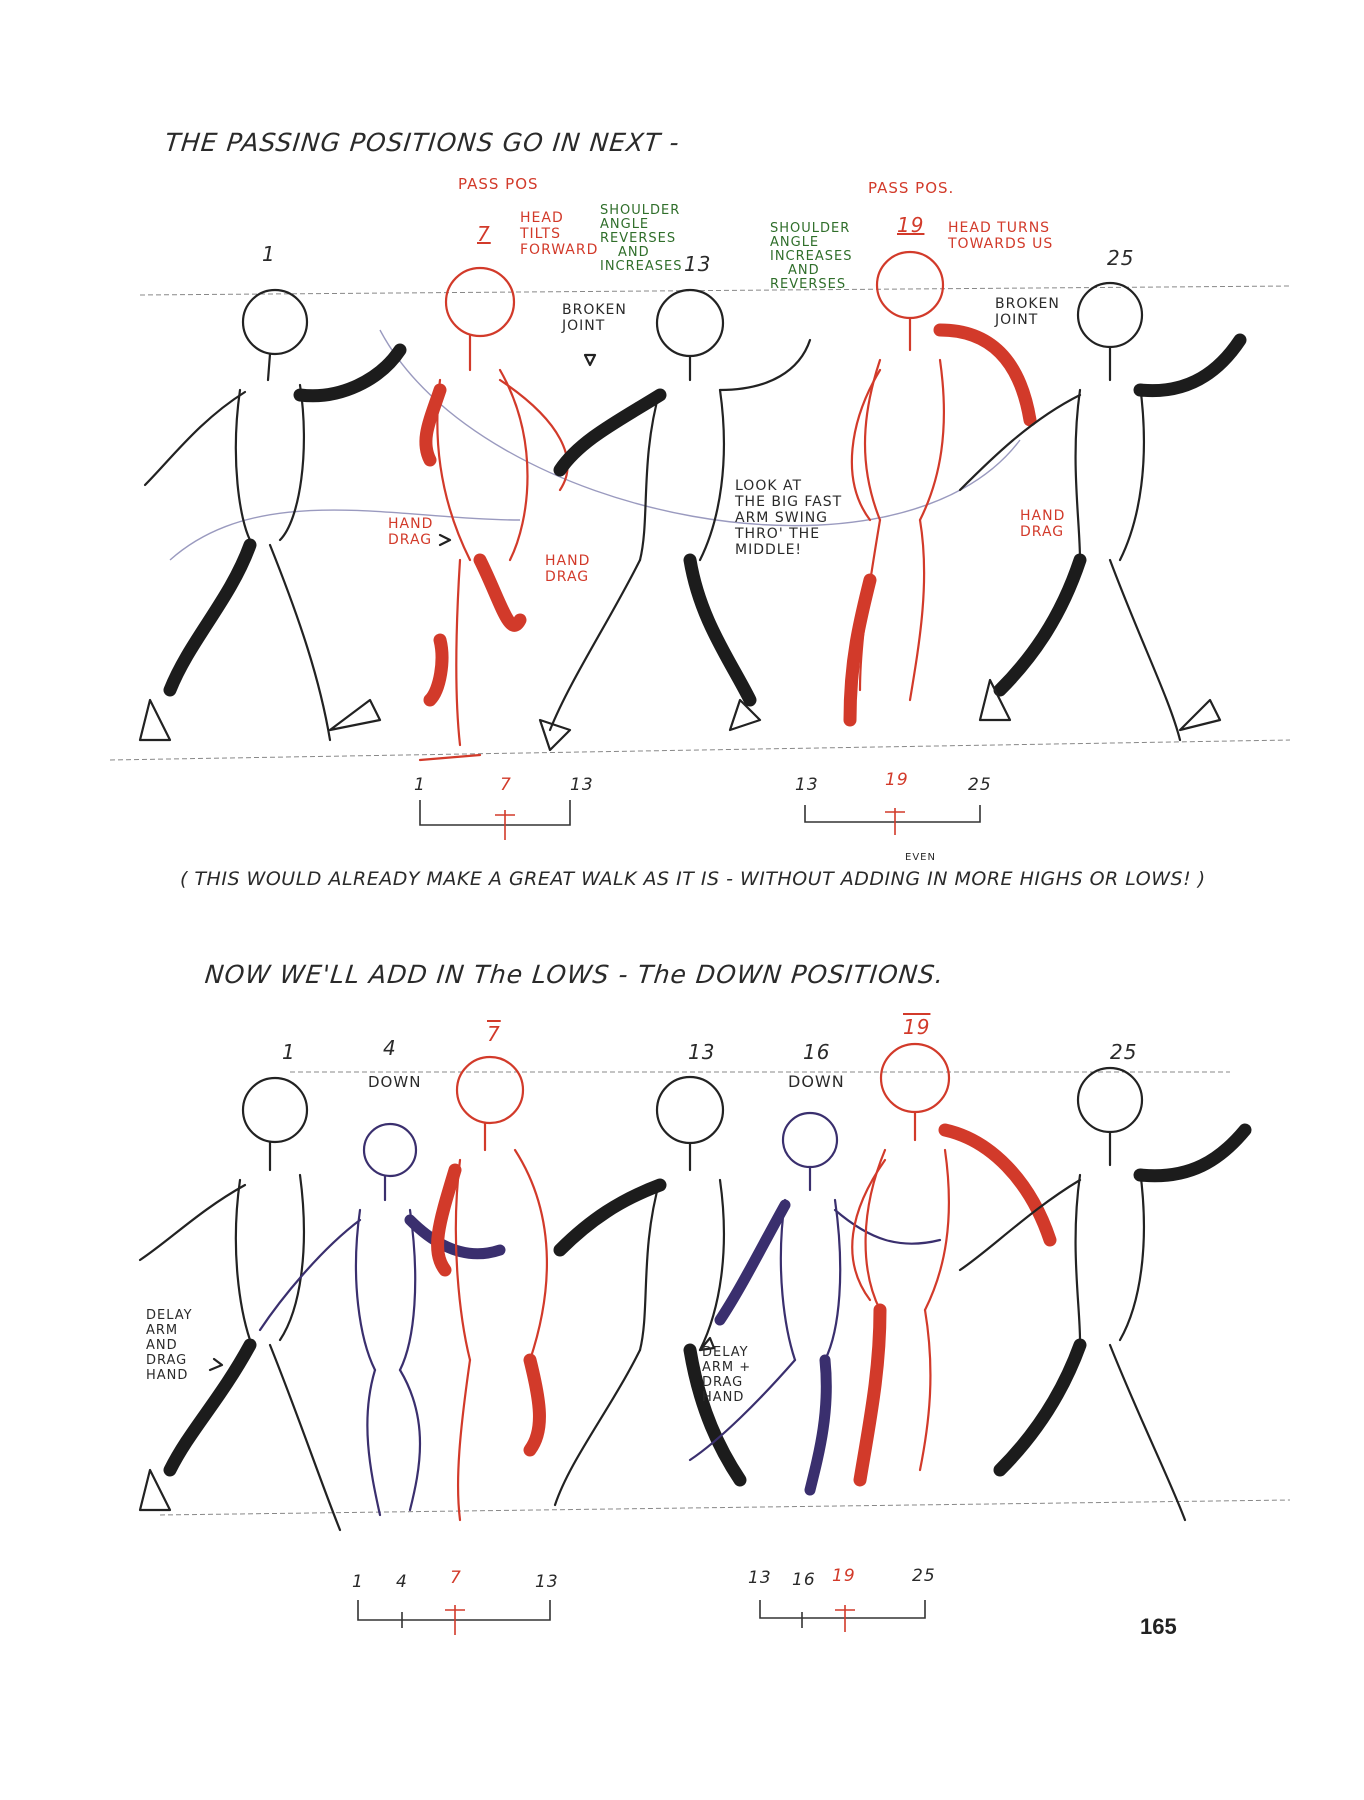  Describe the element at coordinates (897, 780) in the screenshot. I see `ruler-top-right-label-b: 19` at that location.